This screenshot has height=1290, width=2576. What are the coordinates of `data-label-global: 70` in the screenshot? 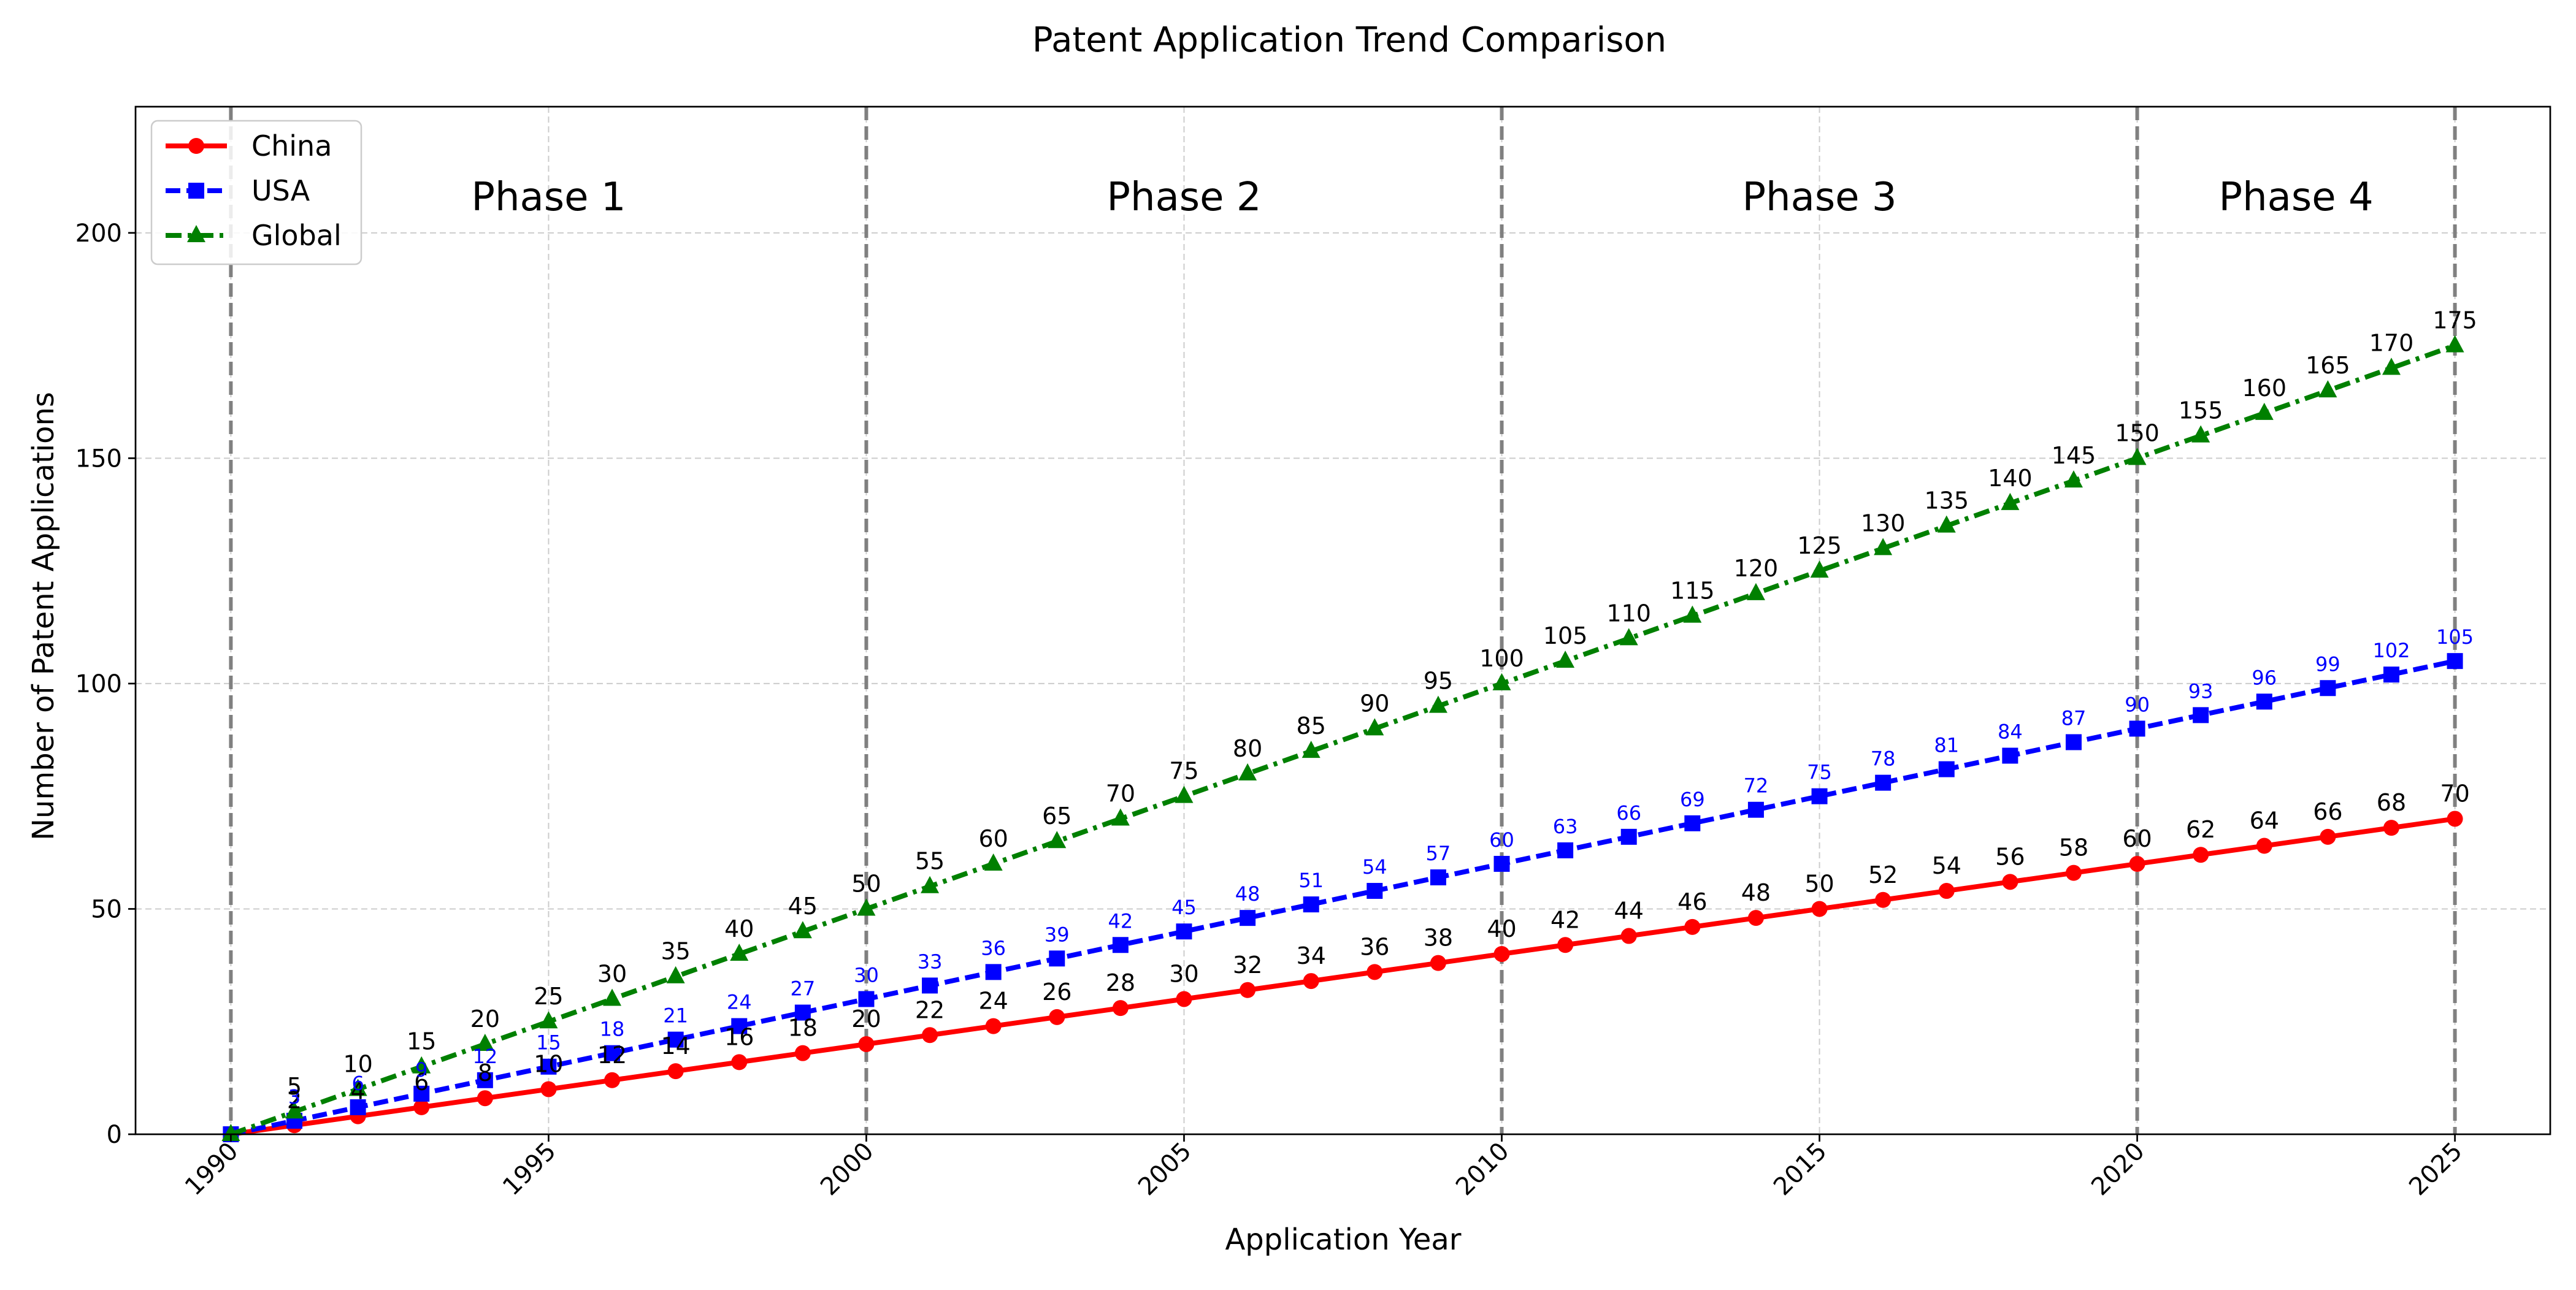 It's located at (1120, 794).